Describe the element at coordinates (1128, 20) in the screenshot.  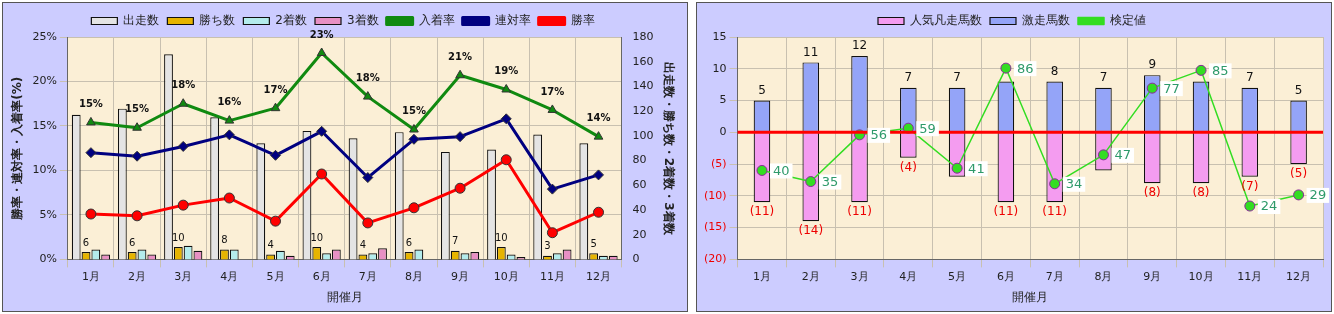
I see `legend-label: 検定値` at that location.